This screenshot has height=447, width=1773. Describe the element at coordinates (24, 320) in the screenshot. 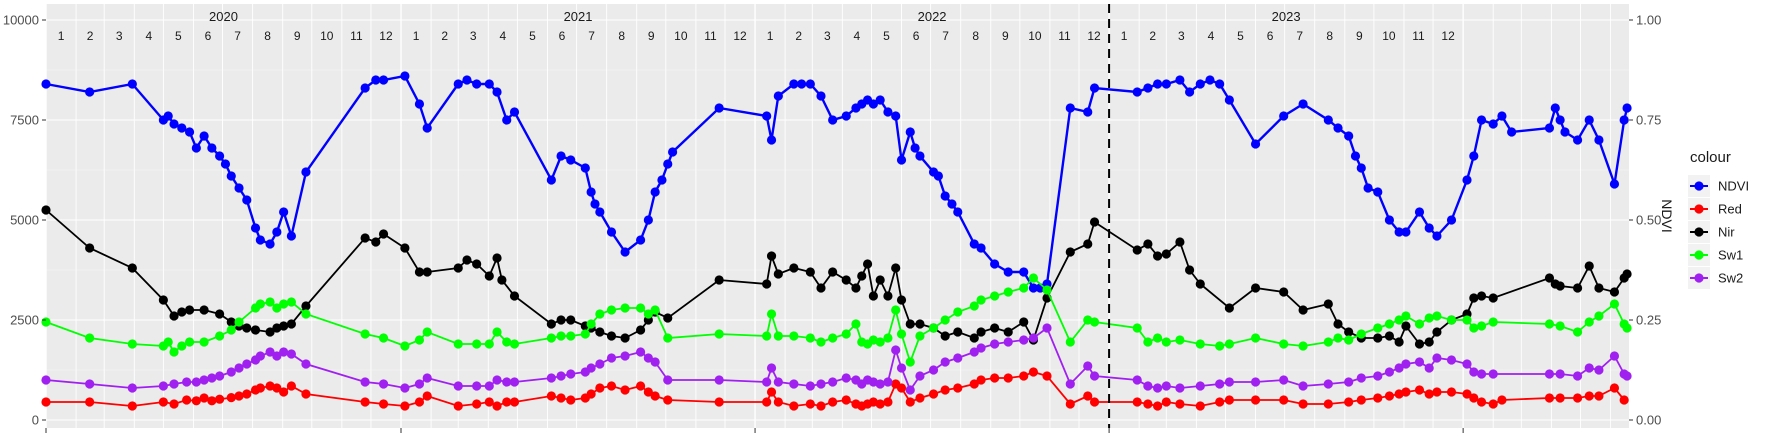

I see `left-tick-label: 2500` at that location.